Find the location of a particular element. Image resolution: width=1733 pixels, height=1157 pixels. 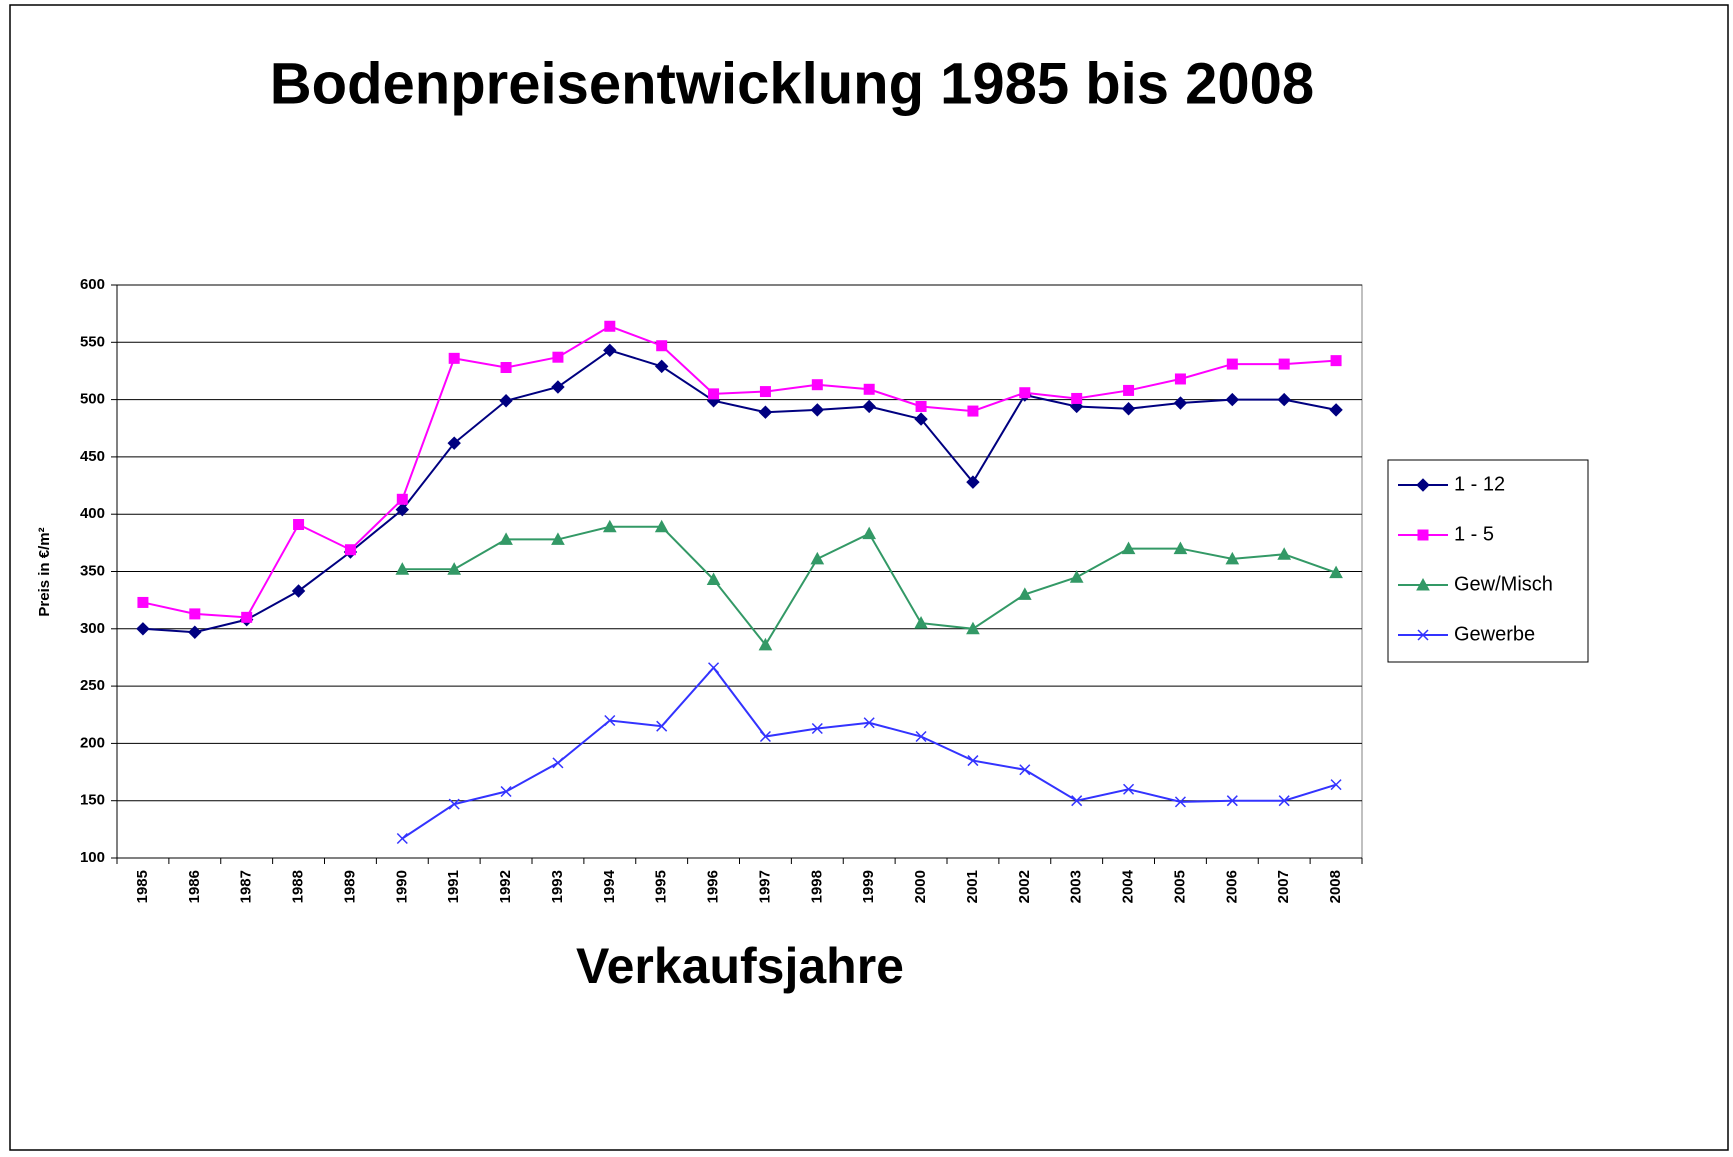

legend-label: 1 - 12 is located at coordinates (1479, 484).